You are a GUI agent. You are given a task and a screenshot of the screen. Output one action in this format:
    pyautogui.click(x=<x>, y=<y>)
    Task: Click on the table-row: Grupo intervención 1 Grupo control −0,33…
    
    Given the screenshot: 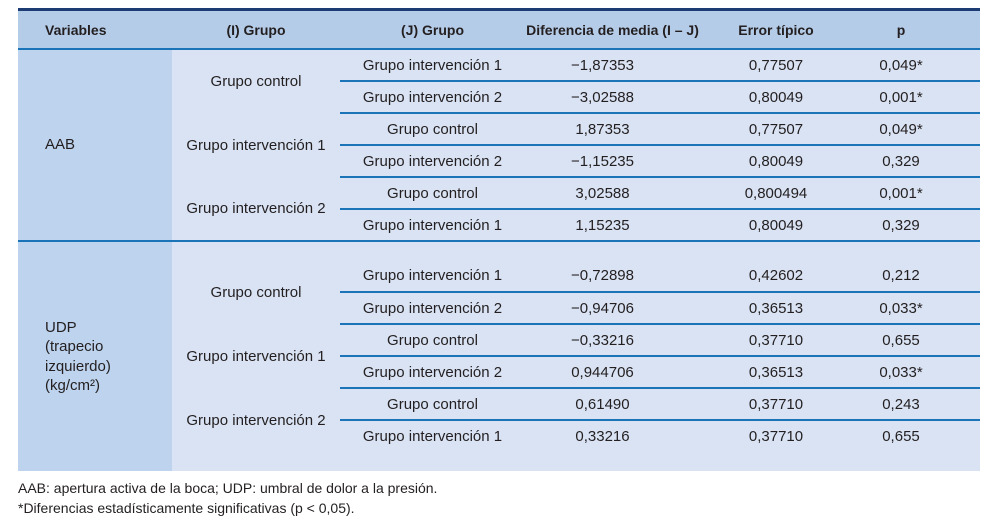 What is the action you would take?
    pyautogui.click(x=499, y=356)
    